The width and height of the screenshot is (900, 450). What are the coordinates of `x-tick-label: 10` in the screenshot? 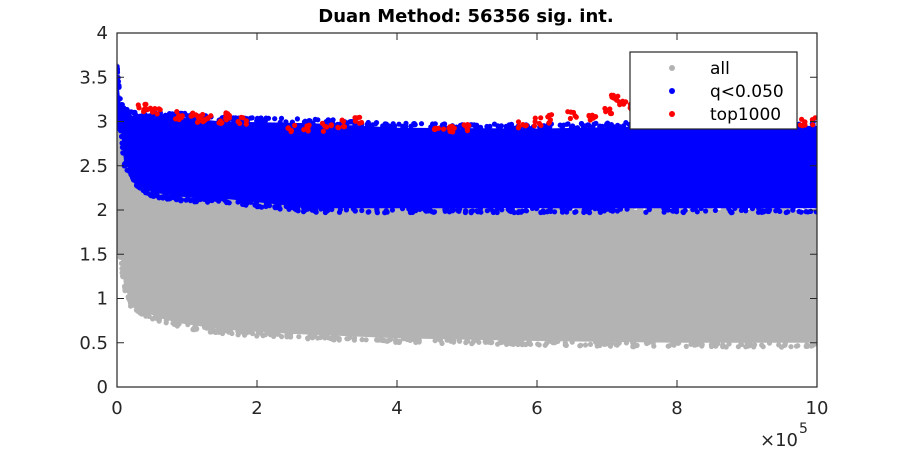 It's located at (817, 408).